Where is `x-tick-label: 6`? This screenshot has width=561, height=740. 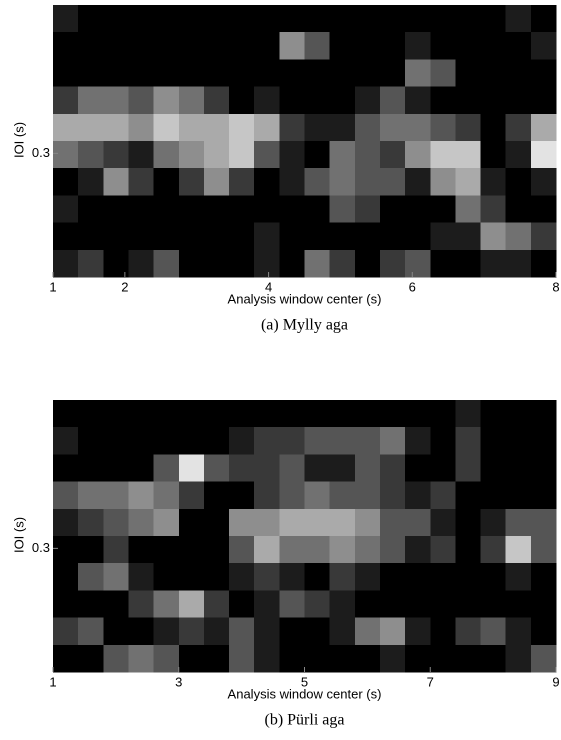
x-tick-label: 6 is located at coordinates (412, 286).